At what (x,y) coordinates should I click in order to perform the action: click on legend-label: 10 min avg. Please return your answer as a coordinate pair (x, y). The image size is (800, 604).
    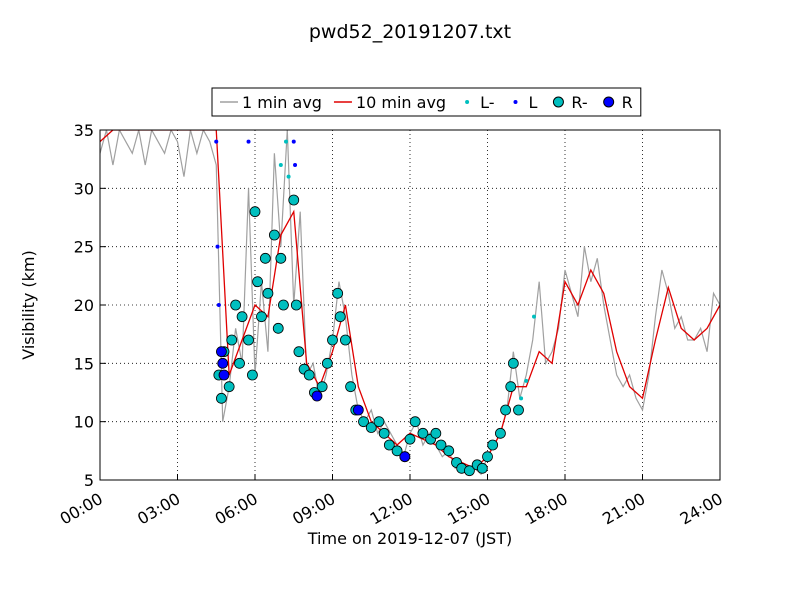
    Looking at the image, I should click on (401, 102).